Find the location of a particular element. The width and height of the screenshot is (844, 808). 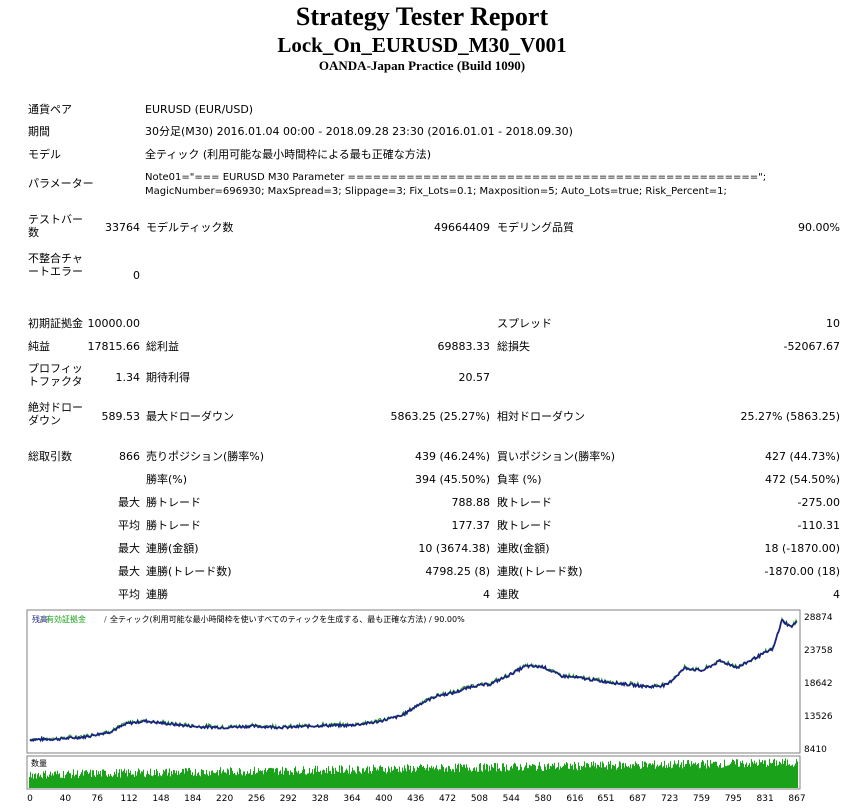

period-label: 期間 is located at coordinates (39, 131).